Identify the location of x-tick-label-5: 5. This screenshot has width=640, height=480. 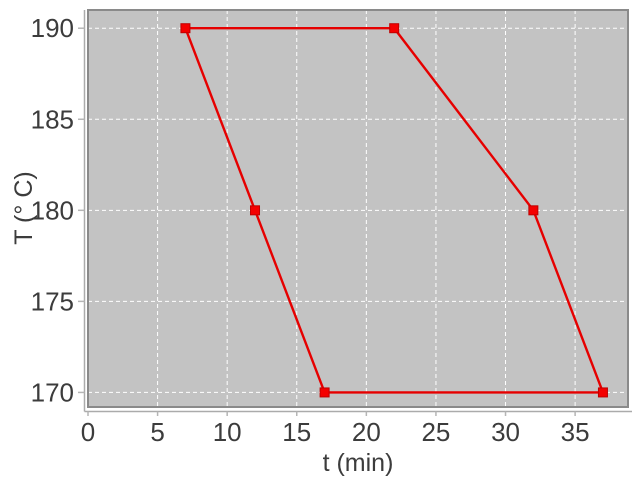
(157, 432).